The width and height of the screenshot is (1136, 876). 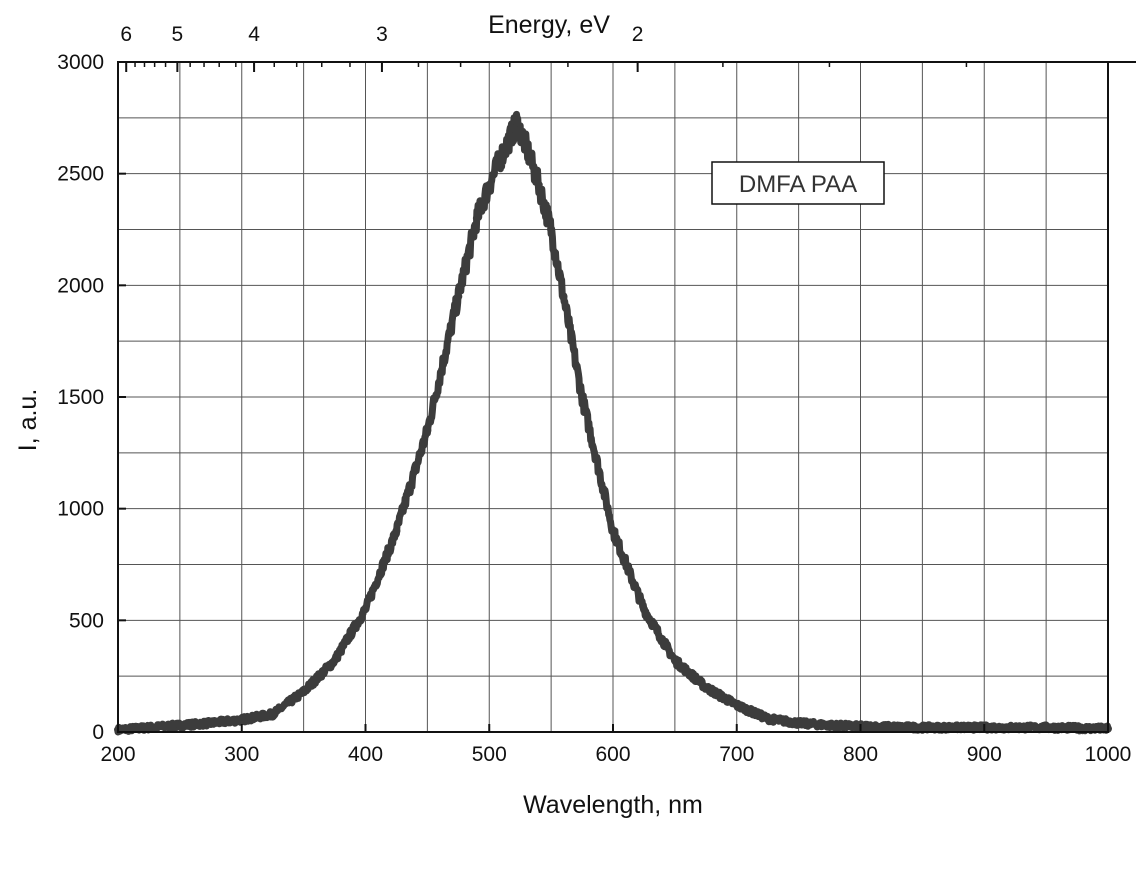 I want to click on legend-box, so click(x=798, y=183).